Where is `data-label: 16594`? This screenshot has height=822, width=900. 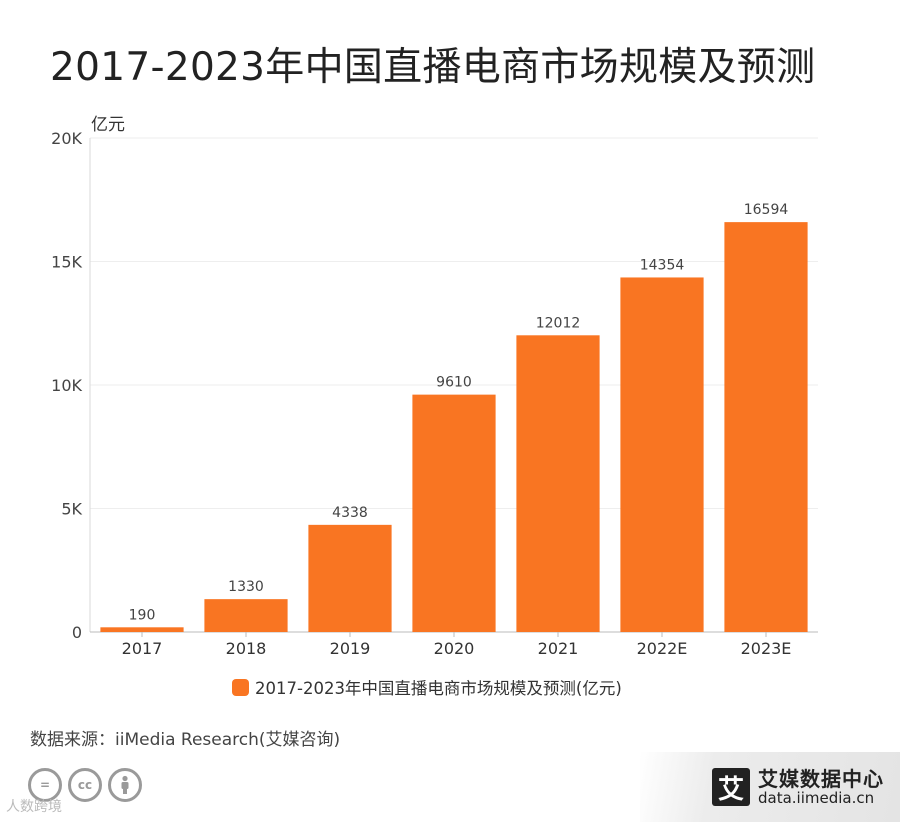 data-label: 16594 is located at coordinates (766, 210).